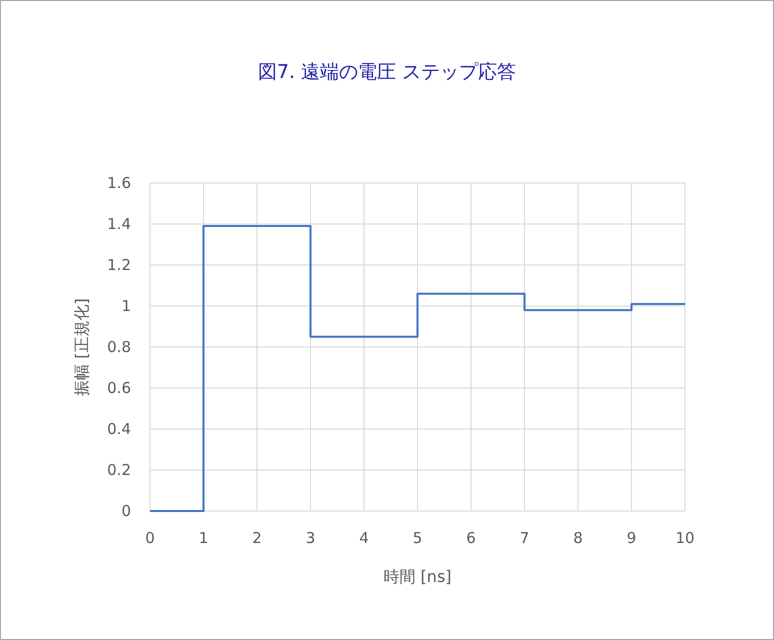 Image resolution: width=774 pixels, height=640 pixels. What do you see at coordinates (311, 538) in the screenshot?
I see `x-tick-label: 3` at bounding box center [311, 538].